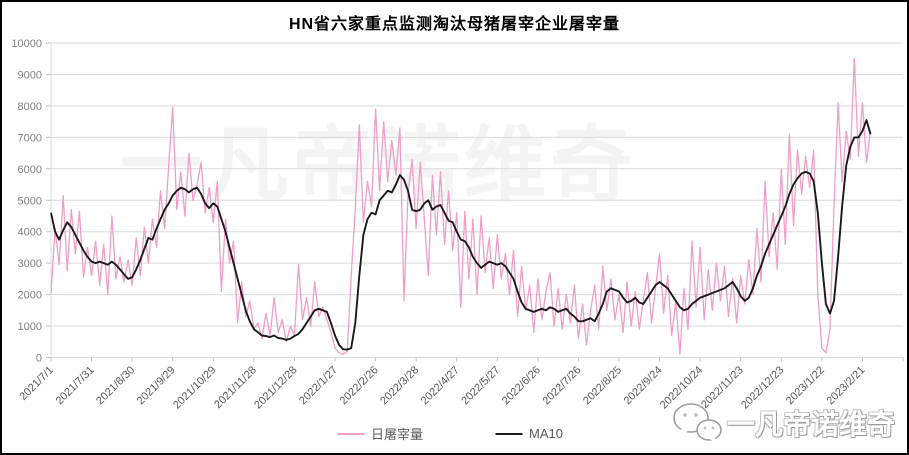 The image size is (909, 455). Describe the element at coordinates (643, 385) in the screenshot. I see `svg-text: 2022/9/24` at that location.